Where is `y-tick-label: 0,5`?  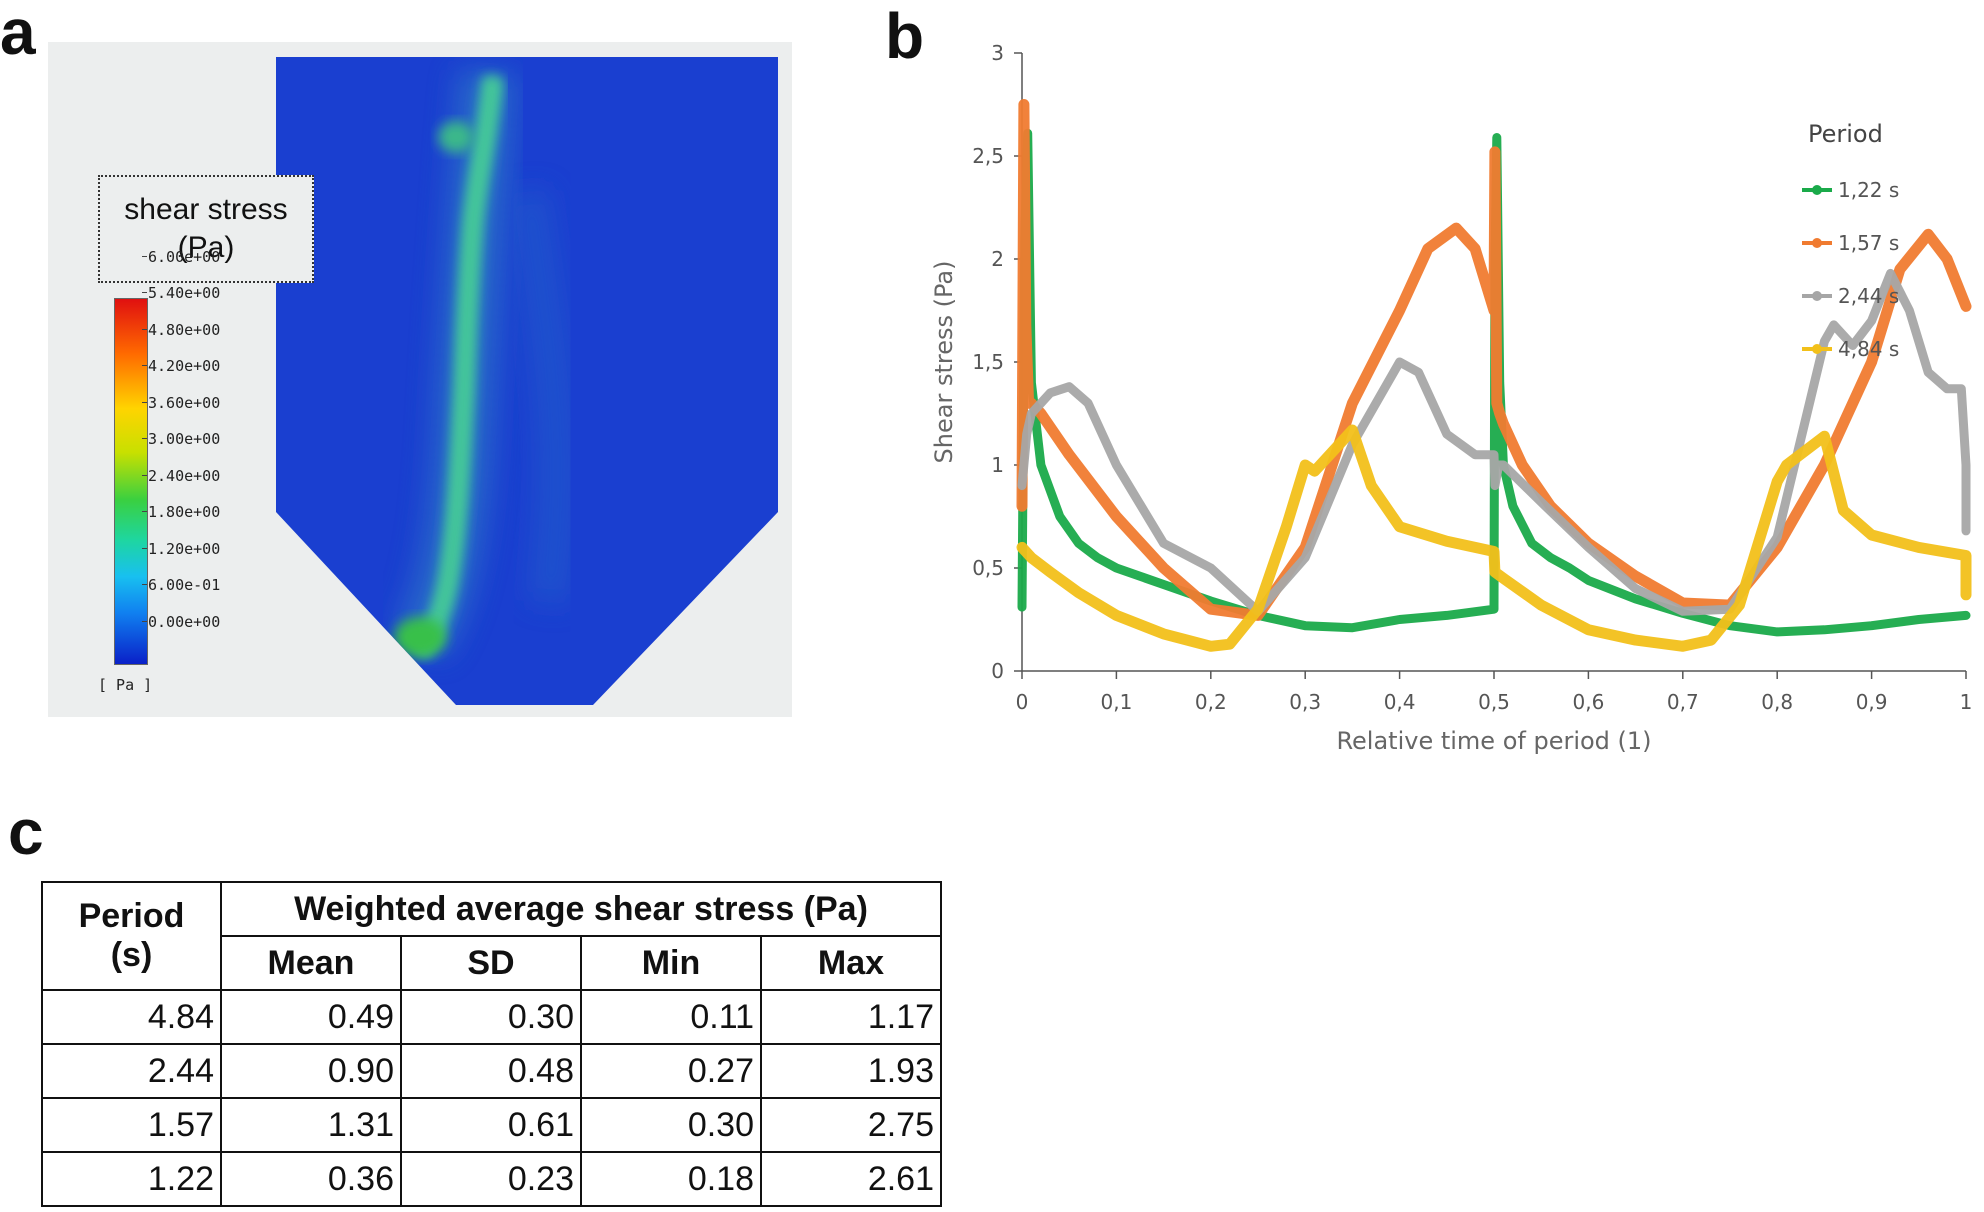
y-tick-label: 0,5 is located at coordinates (988, 568).